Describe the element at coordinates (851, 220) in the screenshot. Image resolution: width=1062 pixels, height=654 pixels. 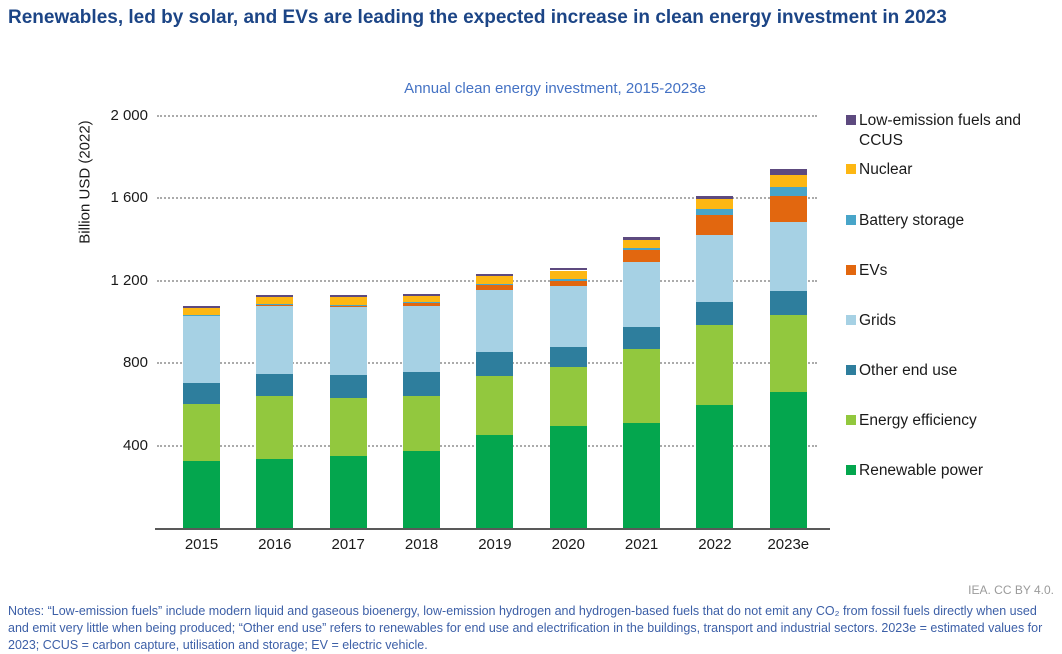
I see `battery-storage-swatch-icon` at that location.